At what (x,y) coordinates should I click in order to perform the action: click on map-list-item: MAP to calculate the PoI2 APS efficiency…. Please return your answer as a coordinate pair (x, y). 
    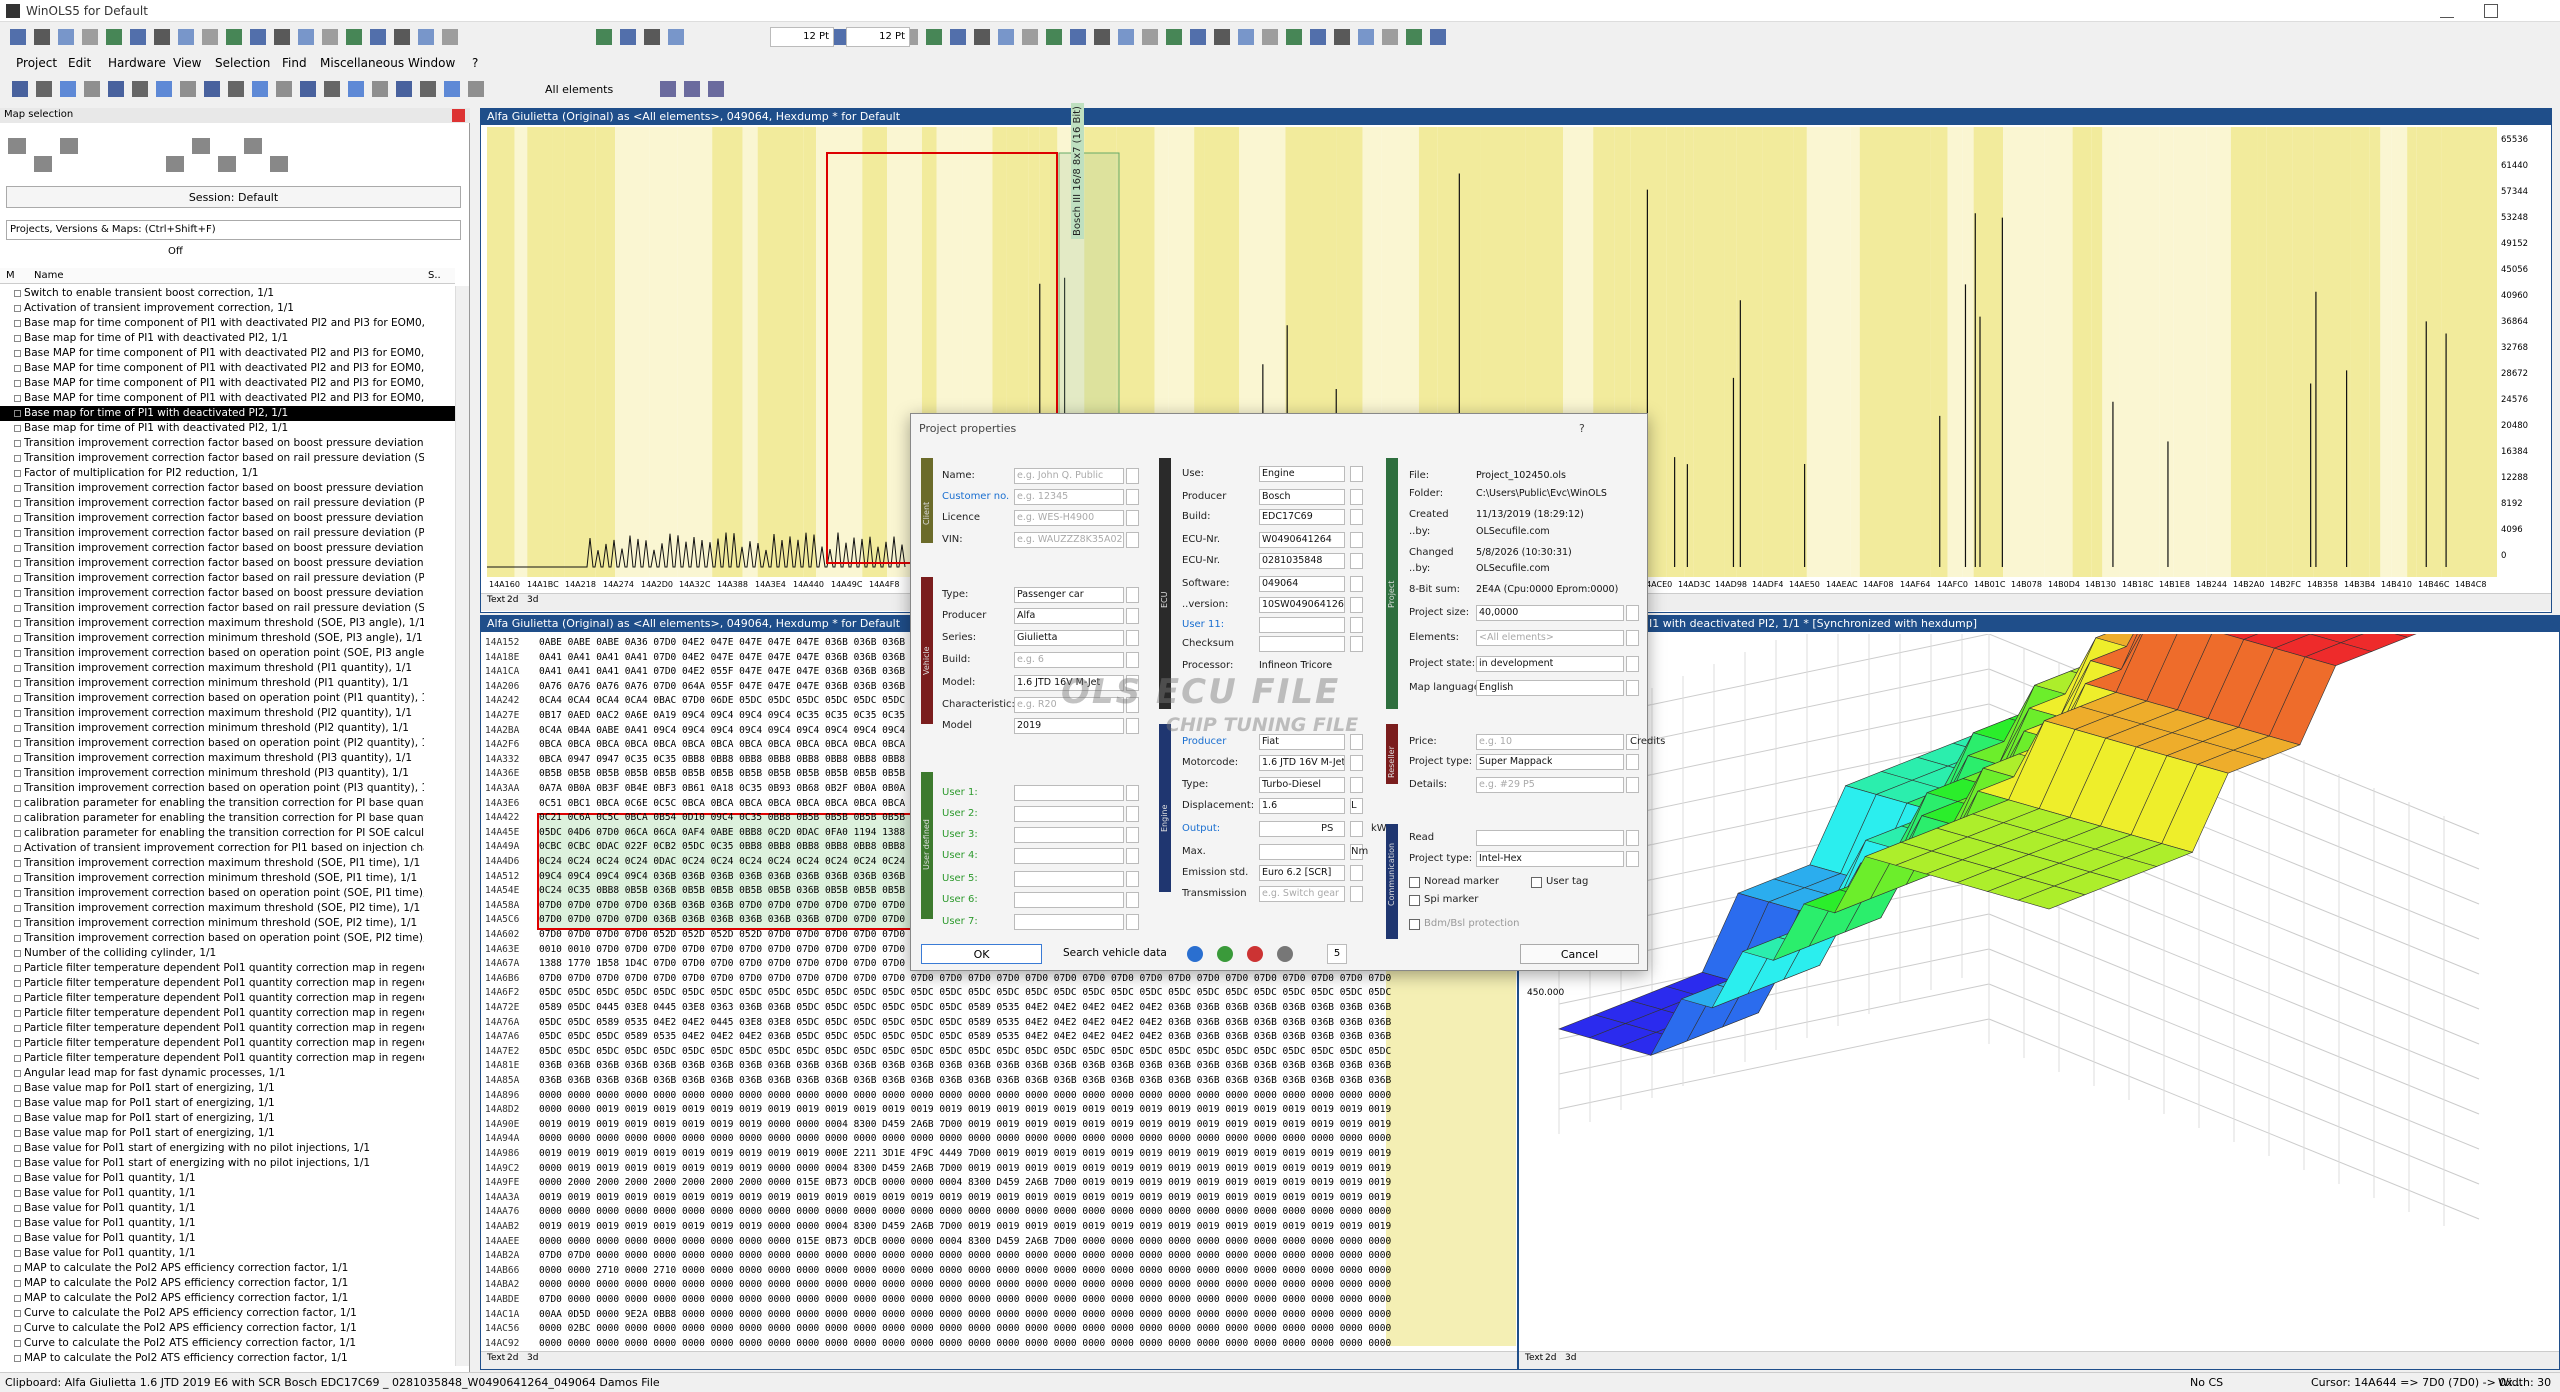
    Looking at the image, I should click on (227, 1298).